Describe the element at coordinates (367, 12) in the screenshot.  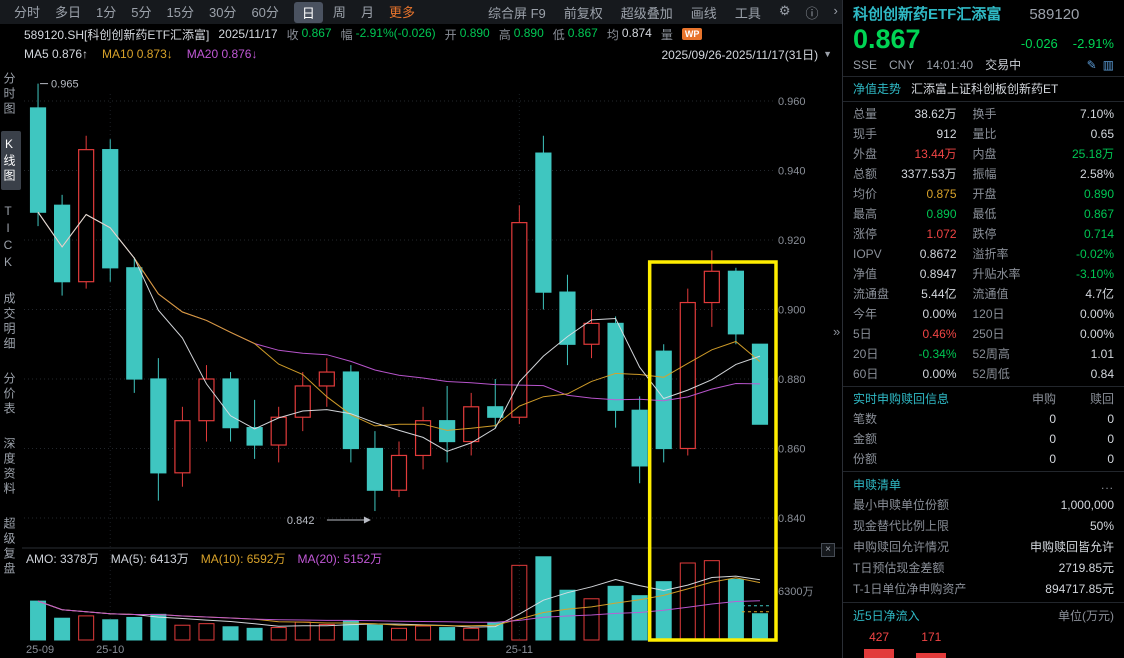
I see `period-tab-月: 月` at that location.